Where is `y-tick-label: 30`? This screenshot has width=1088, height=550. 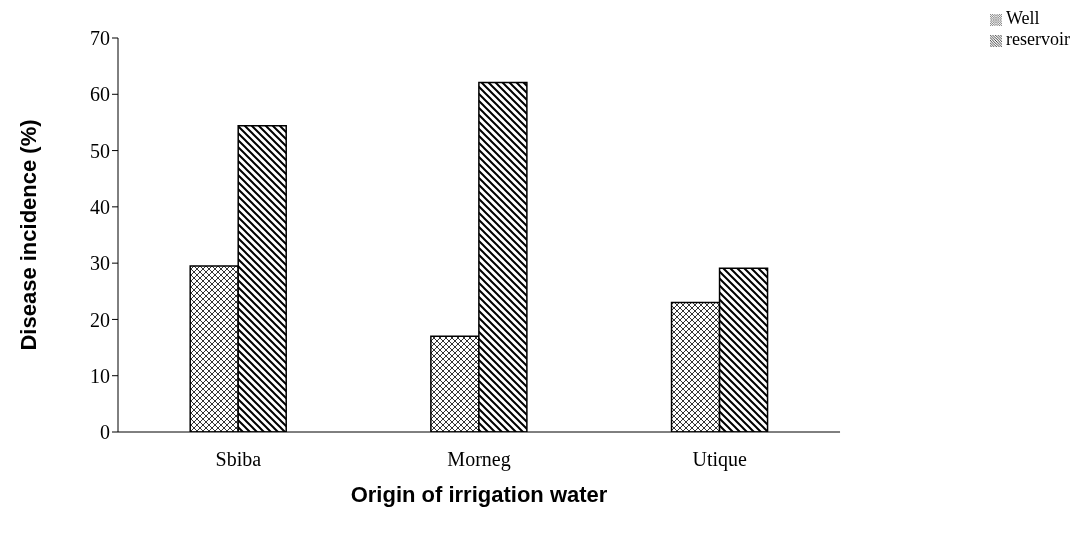 y-tick-label: 30 is located at coordinates (100, 263).